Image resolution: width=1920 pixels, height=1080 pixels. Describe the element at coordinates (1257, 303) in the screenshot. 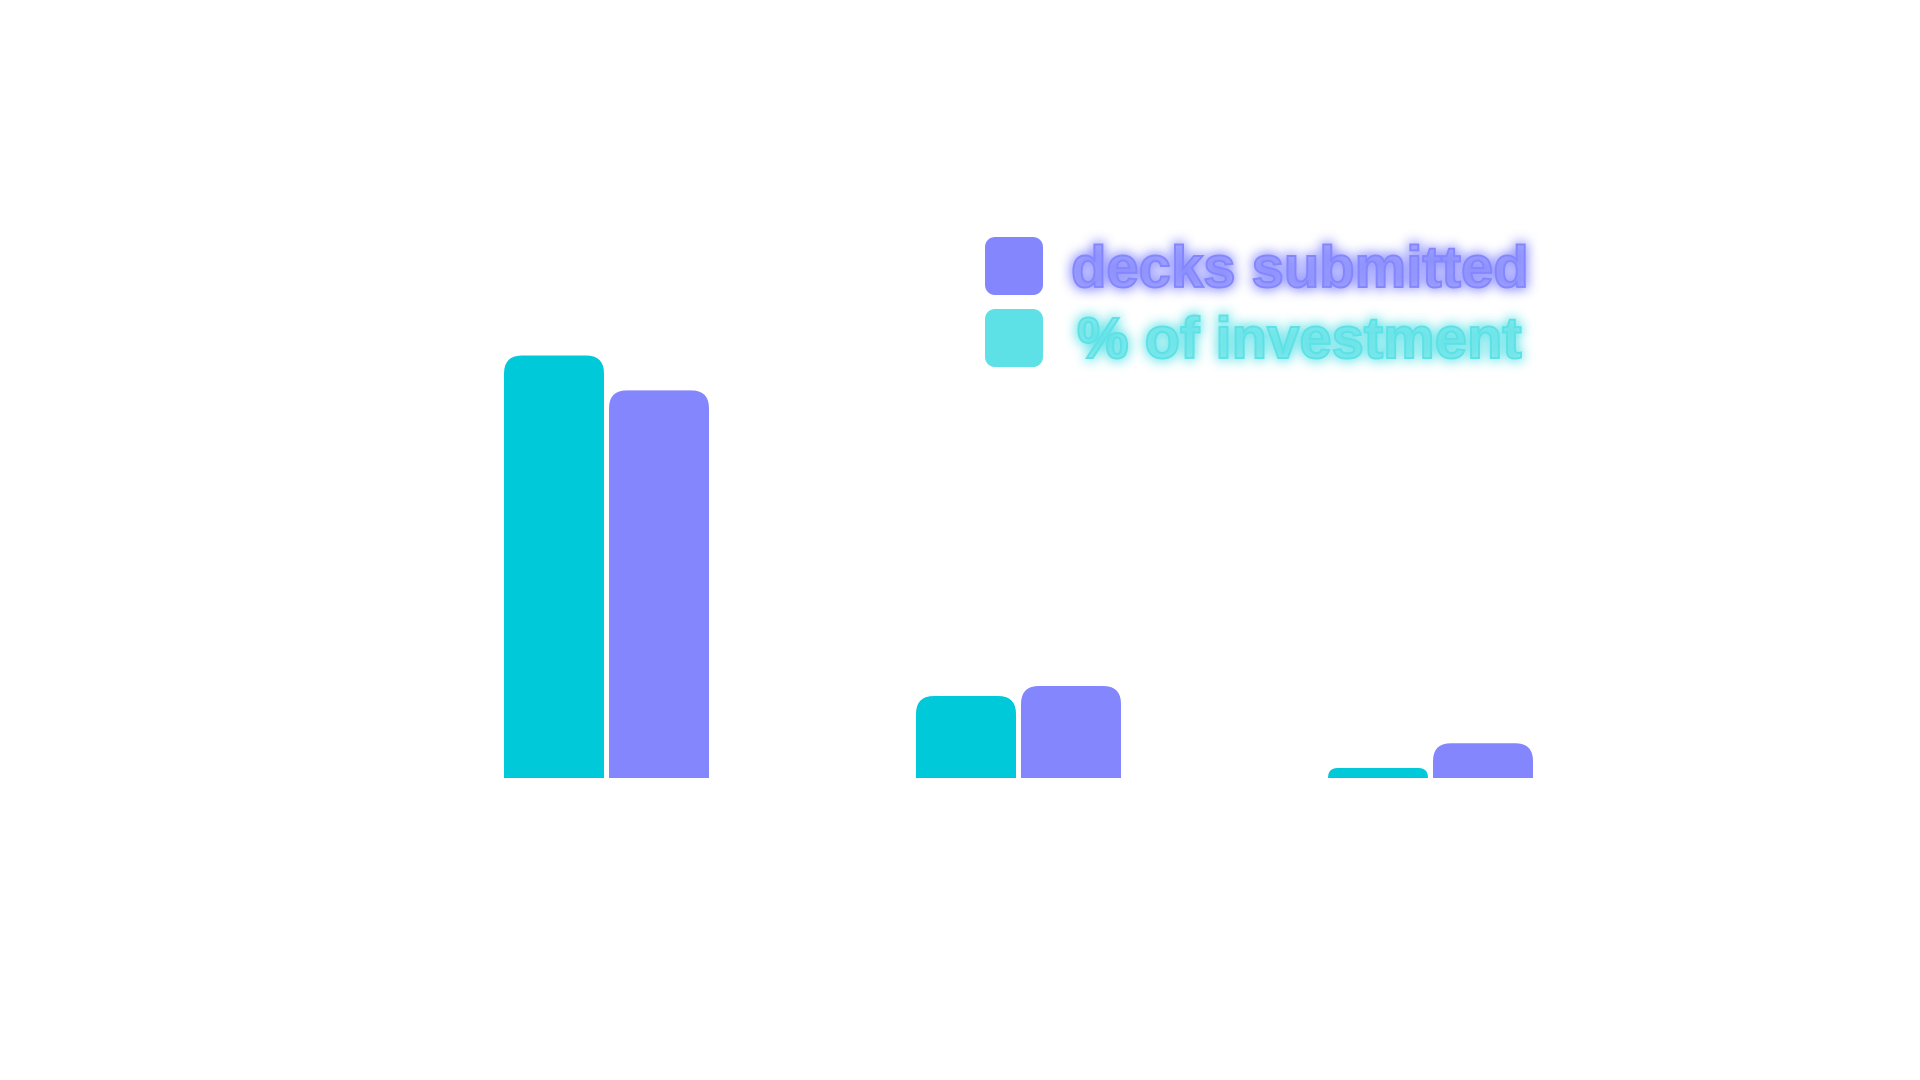

I see `legend: decks submitted % of investment` at that location.